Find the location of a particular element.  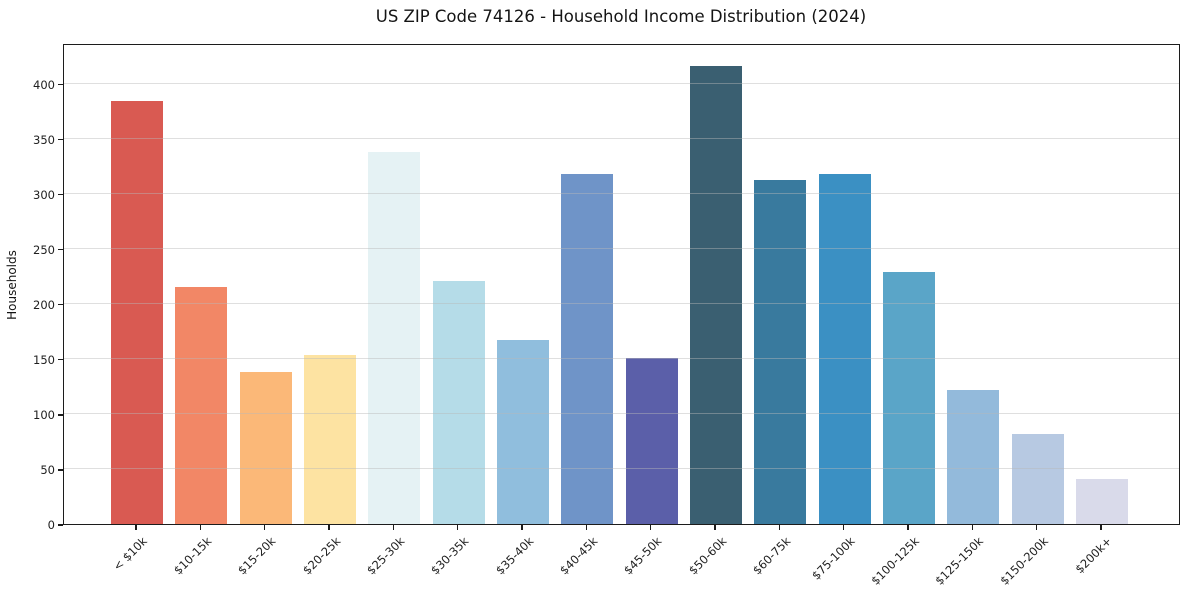

bar-$125-150k is located at coordinates (973, 456).